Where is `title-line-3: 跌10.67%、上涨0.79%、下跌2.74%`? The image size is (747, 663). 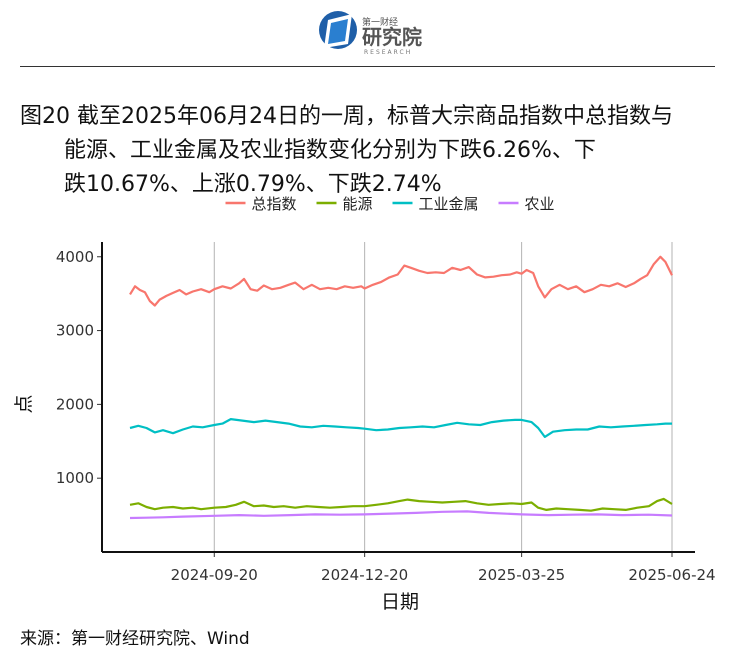 title-line-3: 跌10.67%、上涨0.79%、下跌2.74% is located at coordinates (253, 184).